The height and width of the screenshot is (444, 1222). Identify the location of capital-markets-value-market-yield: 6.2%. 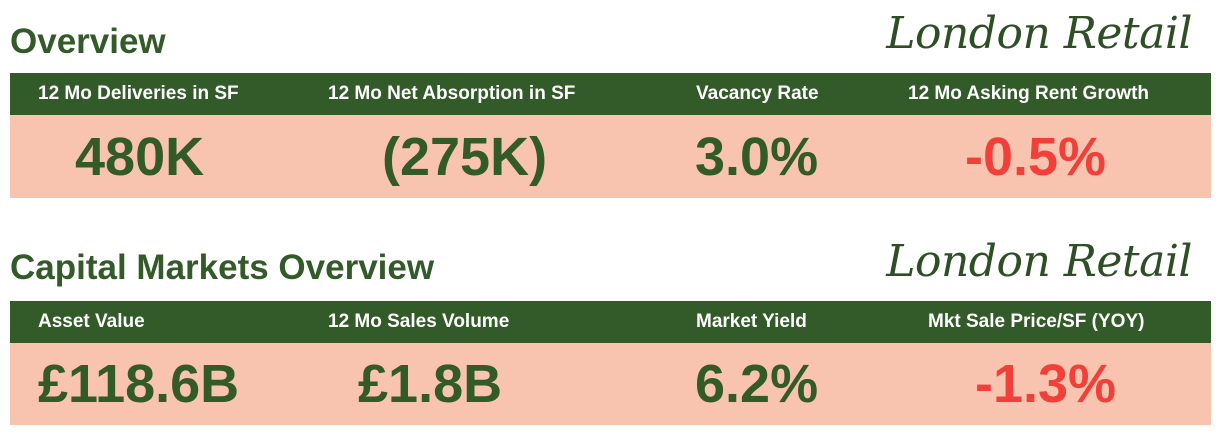
(757, 384).